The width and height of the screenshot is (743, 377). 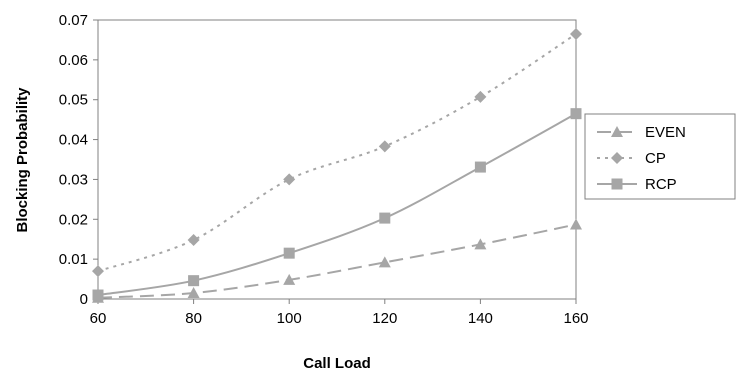 What do you see at coordinates (73, 20) in the screenshot?
I see `y-tick-label: 0.07` at bounding box center [73, 20].